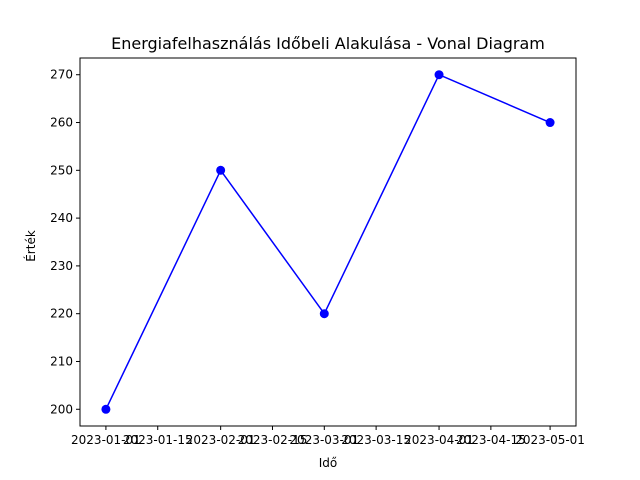 This screenshot has height=480, width=640. Describe the element at coordinates (324, 440) in the screenshot. I see `x-tick-label: 2023-03-01` at that location.